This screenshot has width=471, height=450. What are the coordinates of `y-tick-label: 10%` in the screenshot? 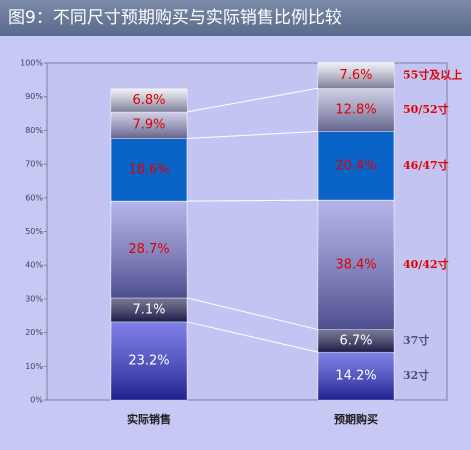 It's located at (34, 366).